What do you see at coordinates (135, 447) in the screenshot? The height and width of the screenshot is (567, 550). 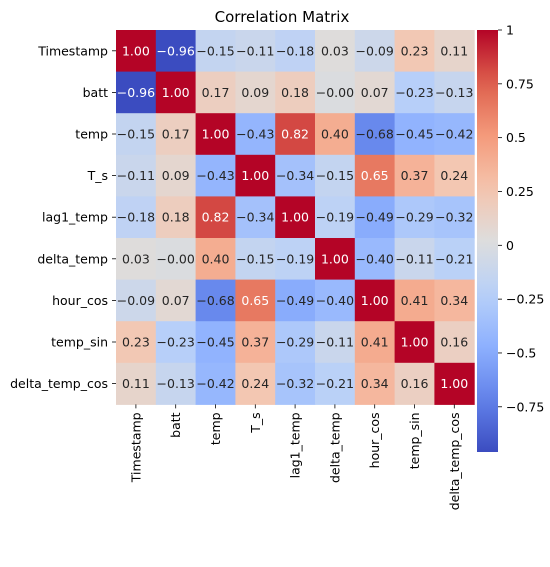 I see `x-tick-label: Timestamp` at bounding box center [135, 447].